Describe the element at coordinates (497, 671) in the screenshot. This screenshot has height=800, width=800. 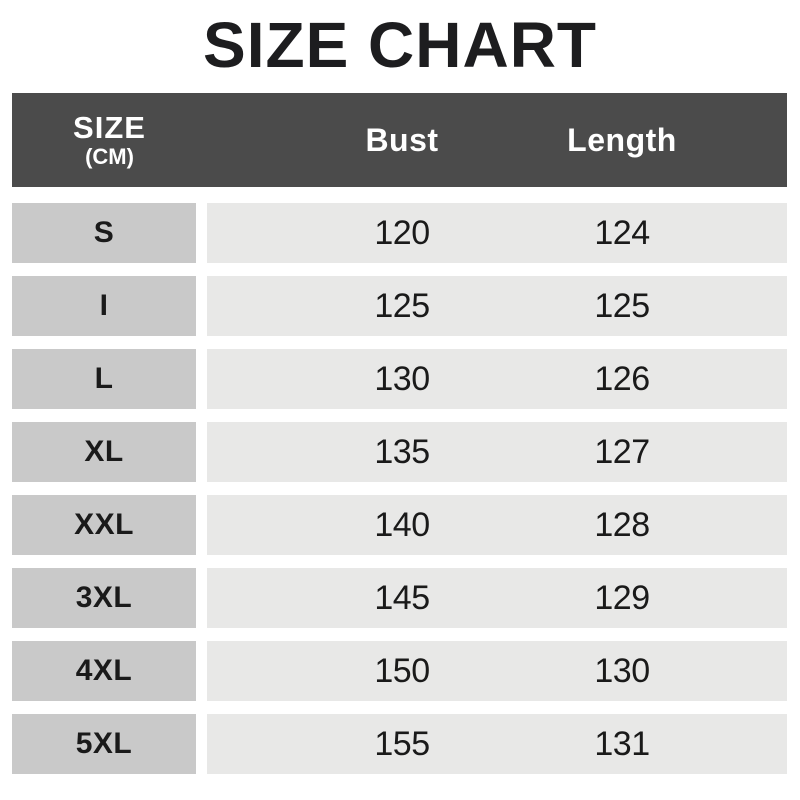
I see `measure-cells: 150 130` at that location.